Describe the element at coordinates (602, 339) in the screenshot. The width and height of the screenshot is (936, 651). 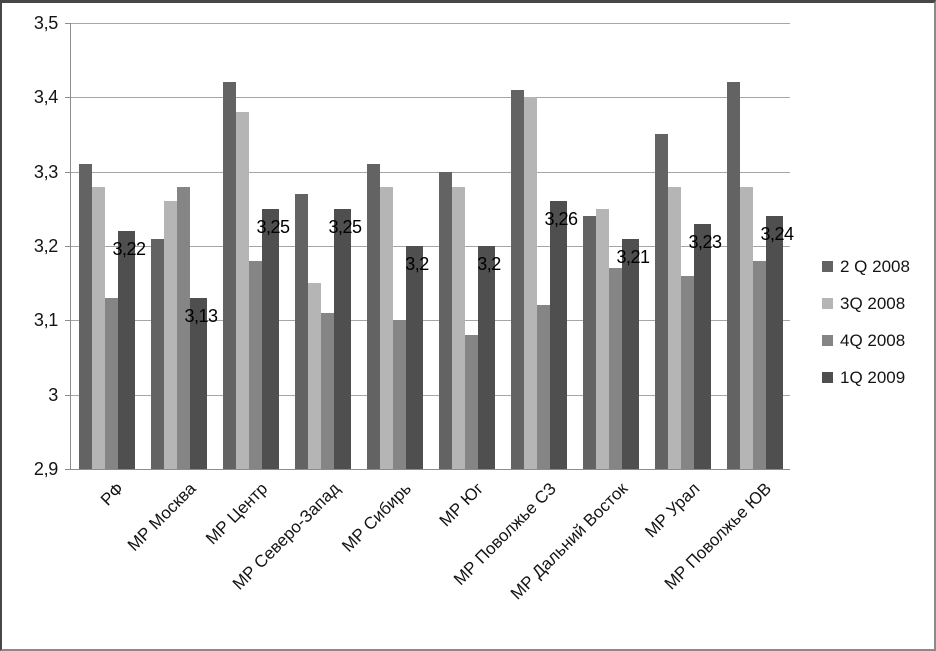
I see `bar-s2-МР Дальний Восток` at that location.